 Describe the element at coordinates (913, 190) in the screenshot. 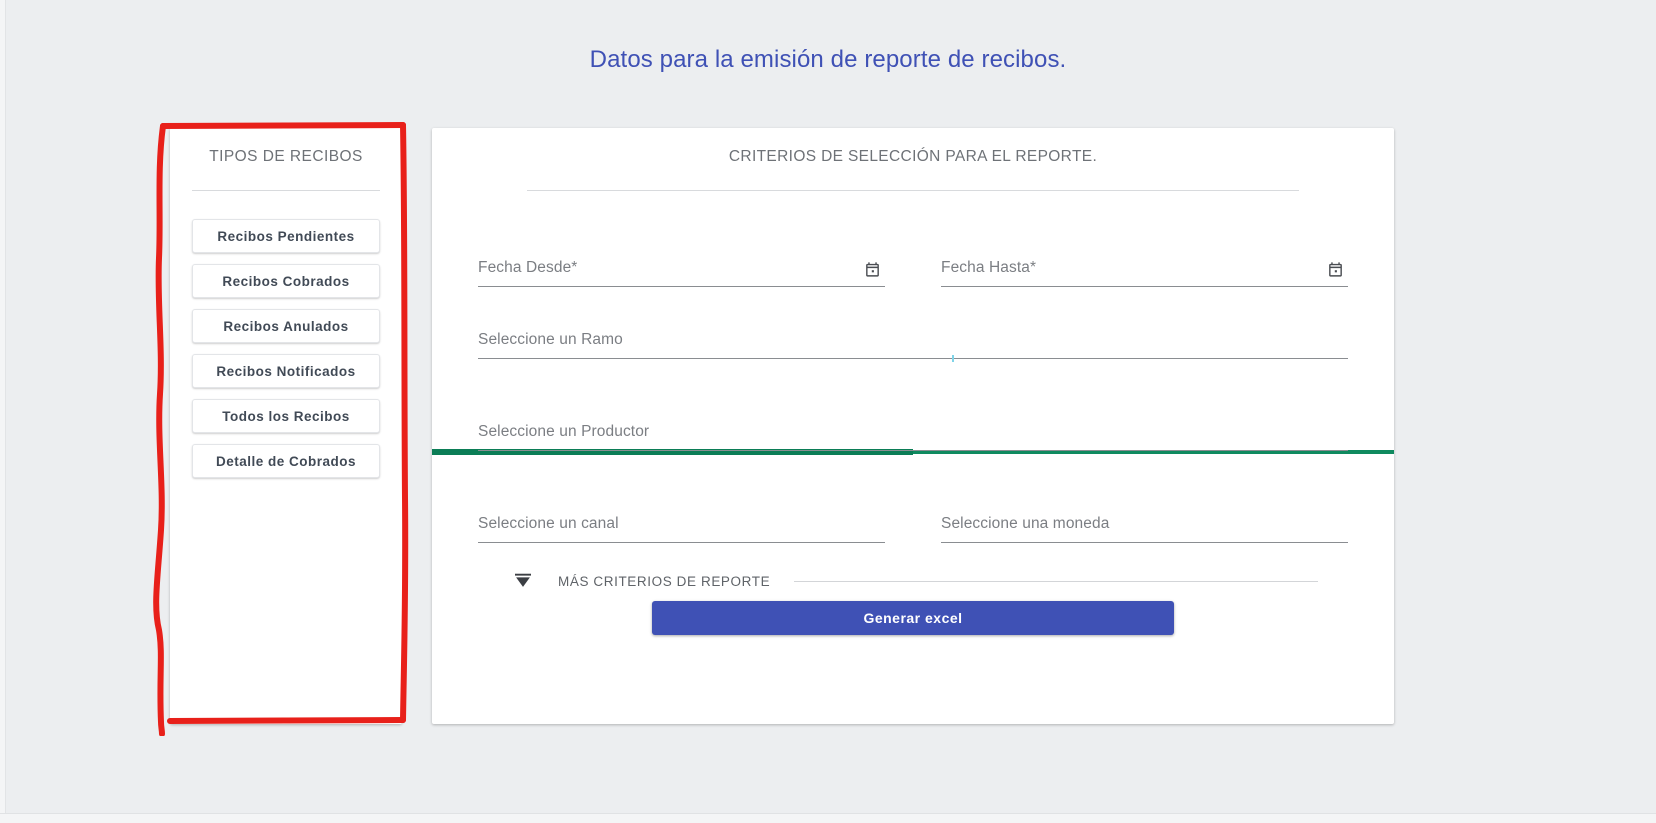

I see `main-panel-divider` at that location.